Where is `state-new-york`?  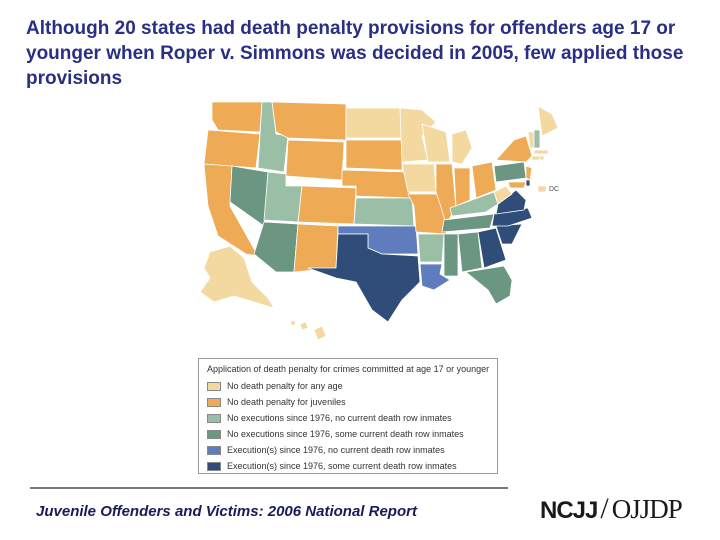
state-new-york is located at coordinates (514, 149).